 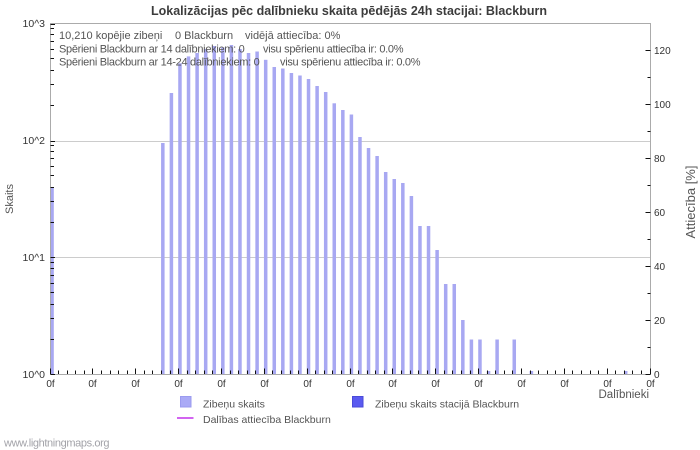 I want to click on svg-text: 20, so click(x=660, y=321).